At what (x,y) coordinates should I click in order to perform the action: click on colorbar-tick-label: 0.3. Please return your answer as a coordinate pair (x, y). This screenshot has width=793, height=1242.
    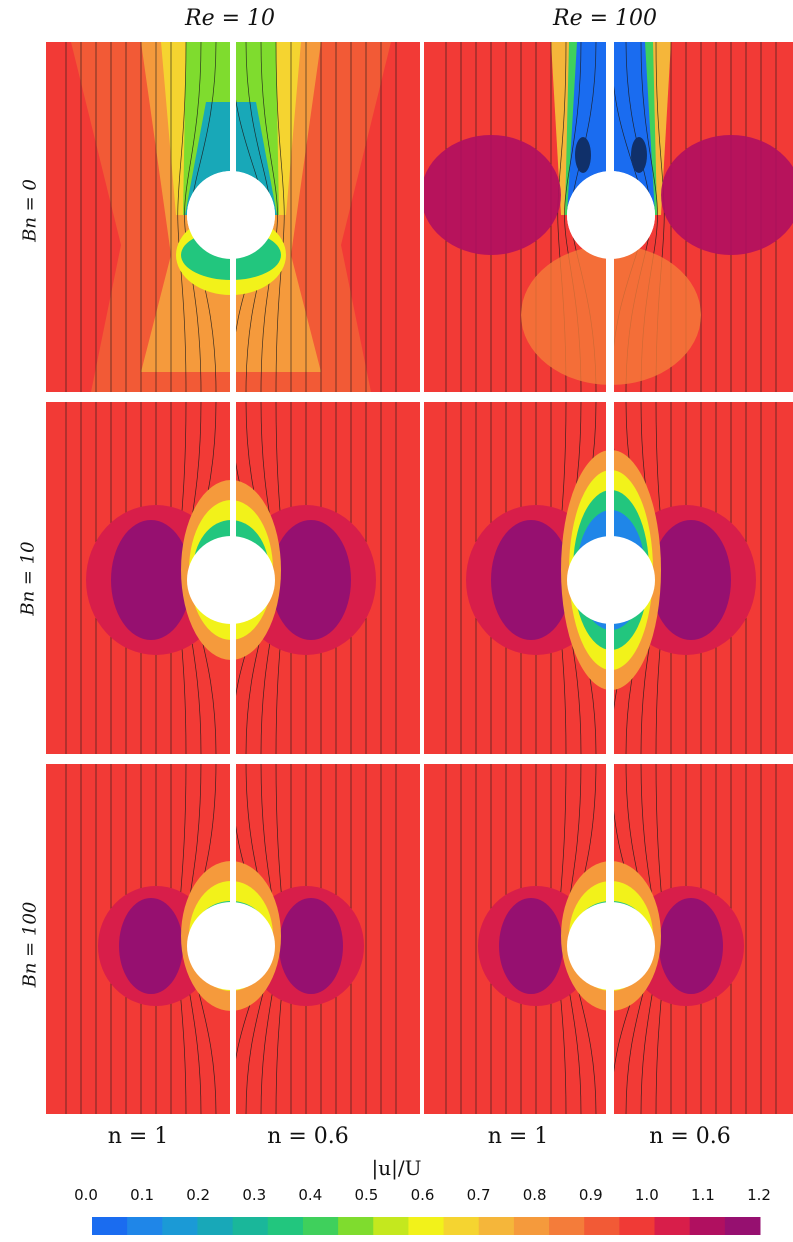
    Looking at the image, I should click on (254, 1195).